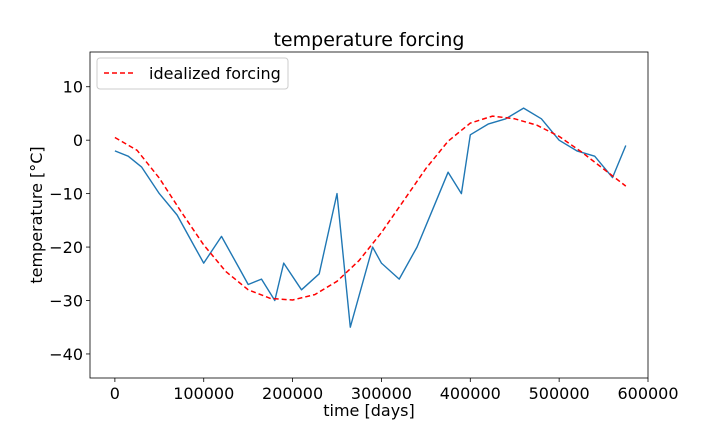 The image size is (720, 432). What do you see at coordinates (368, 410) in the screenshot?
I see `x-axis-label: time [days]` at bounding box center [368, 410].